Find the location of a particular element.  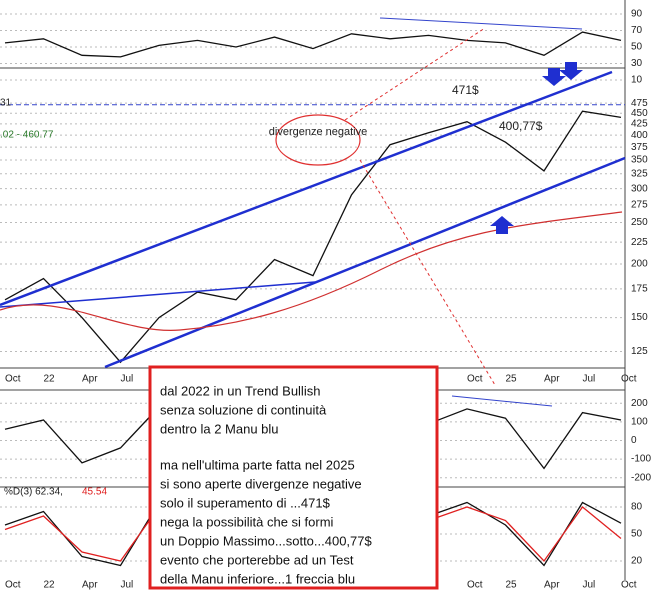

y-tick-label: 475 is located at coordinates (639, 103).